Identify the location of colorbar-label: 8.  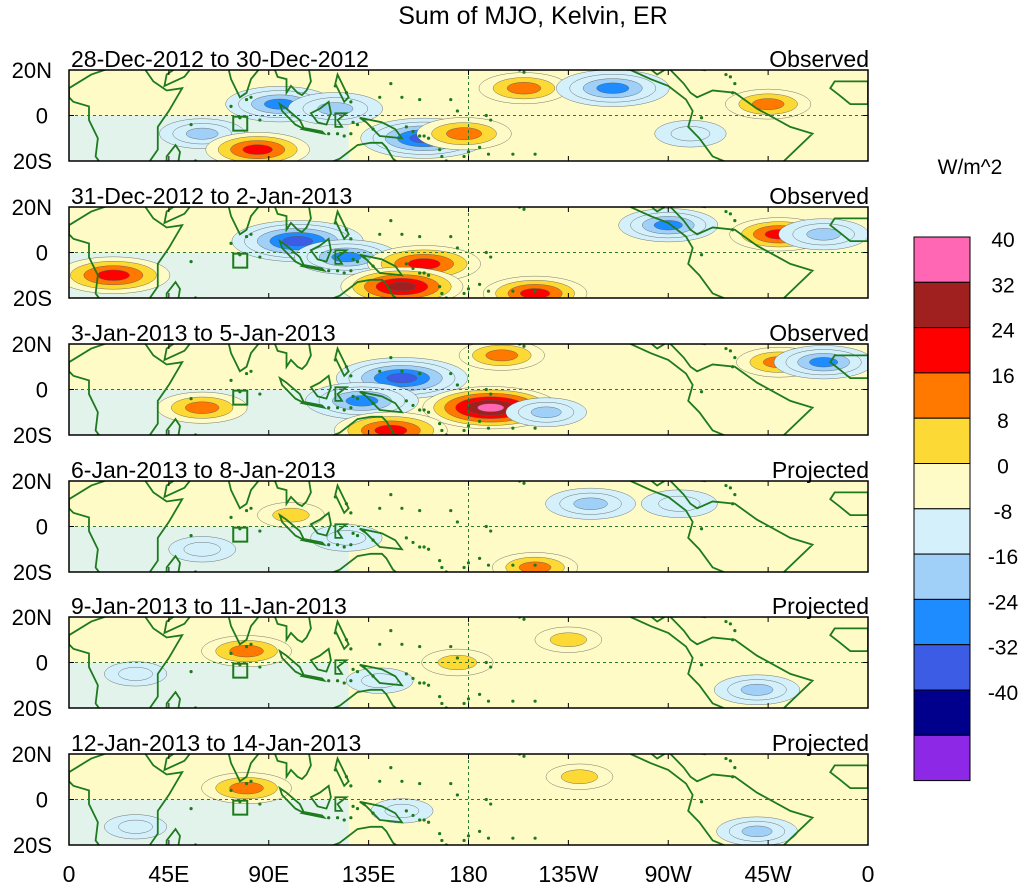
(1003, 421).